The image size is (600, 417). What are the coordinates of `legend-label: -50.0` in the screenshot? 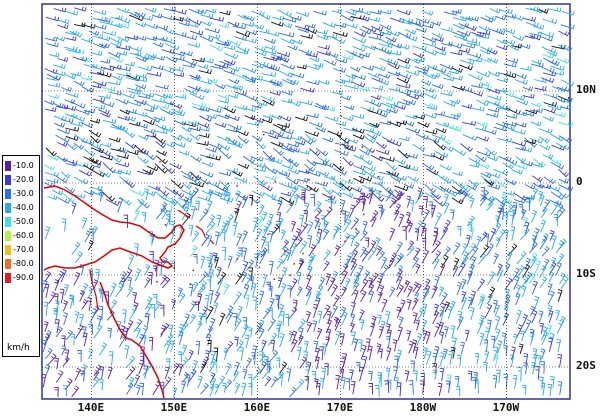 It's located at (23, 221).